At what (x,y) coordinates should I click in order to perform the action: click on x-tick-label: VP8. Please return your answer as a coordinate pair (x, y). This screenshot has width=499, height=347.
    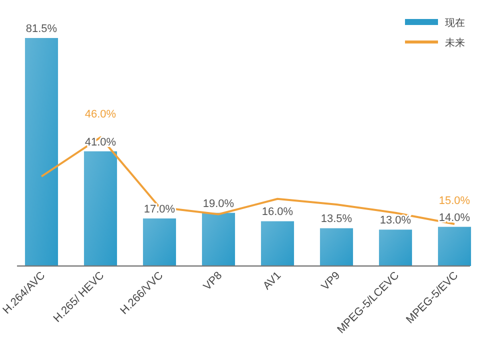
    Looking at the image, I should click on (213, 281).